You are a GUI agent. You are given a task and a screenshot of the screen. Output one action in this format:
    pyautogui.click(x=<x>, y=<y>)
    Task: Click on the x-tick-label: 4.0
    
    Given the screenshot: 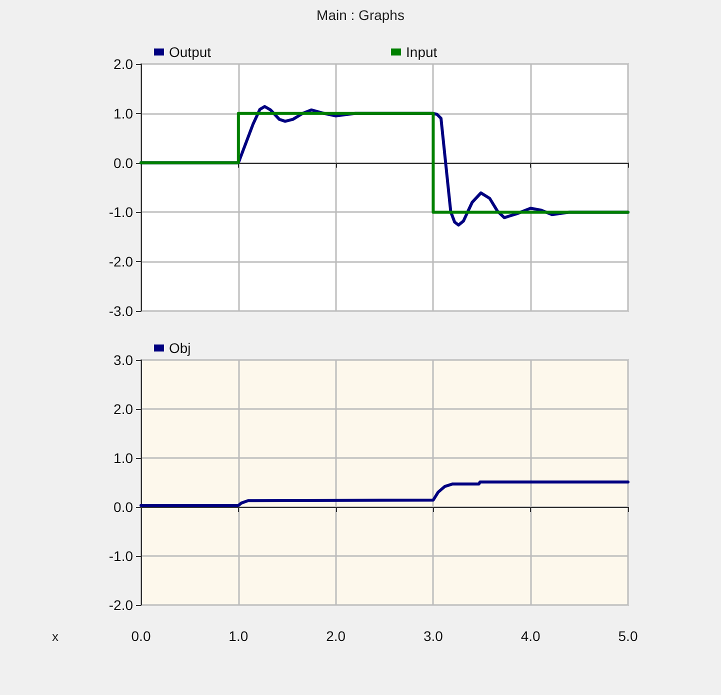 What is the action you would take?
    pyautogui.click(x=530, y=636)
    